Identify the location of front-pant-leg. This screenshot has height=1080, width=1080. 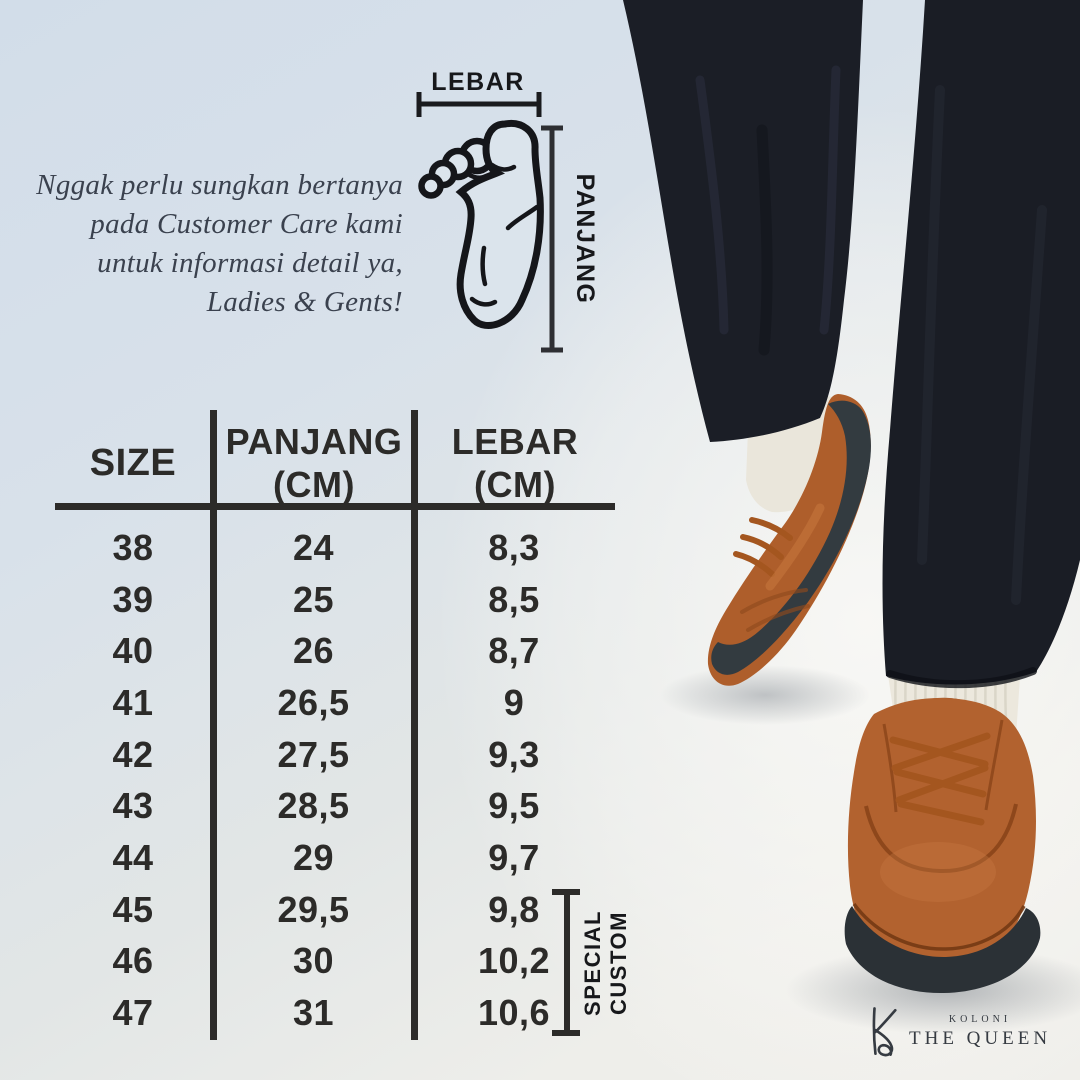
(981, 342).